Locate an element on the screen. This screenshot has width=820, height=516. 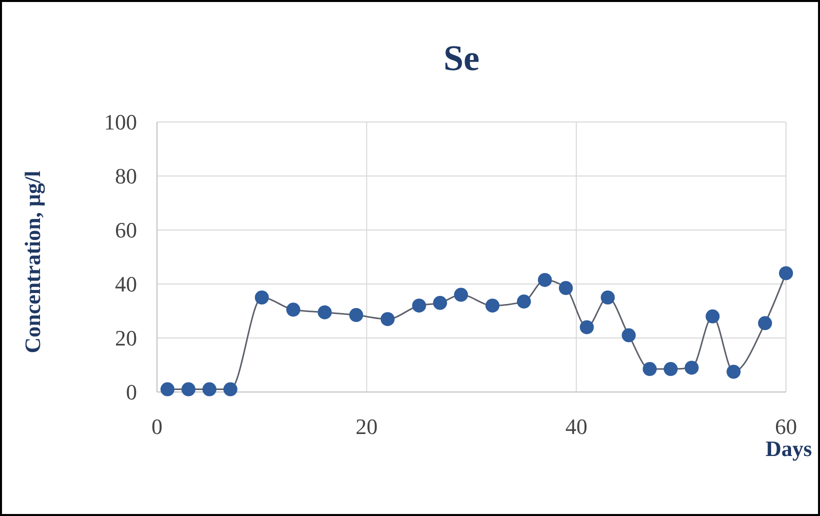
x-tick-label: 0 is located at coordinates (157, 426).